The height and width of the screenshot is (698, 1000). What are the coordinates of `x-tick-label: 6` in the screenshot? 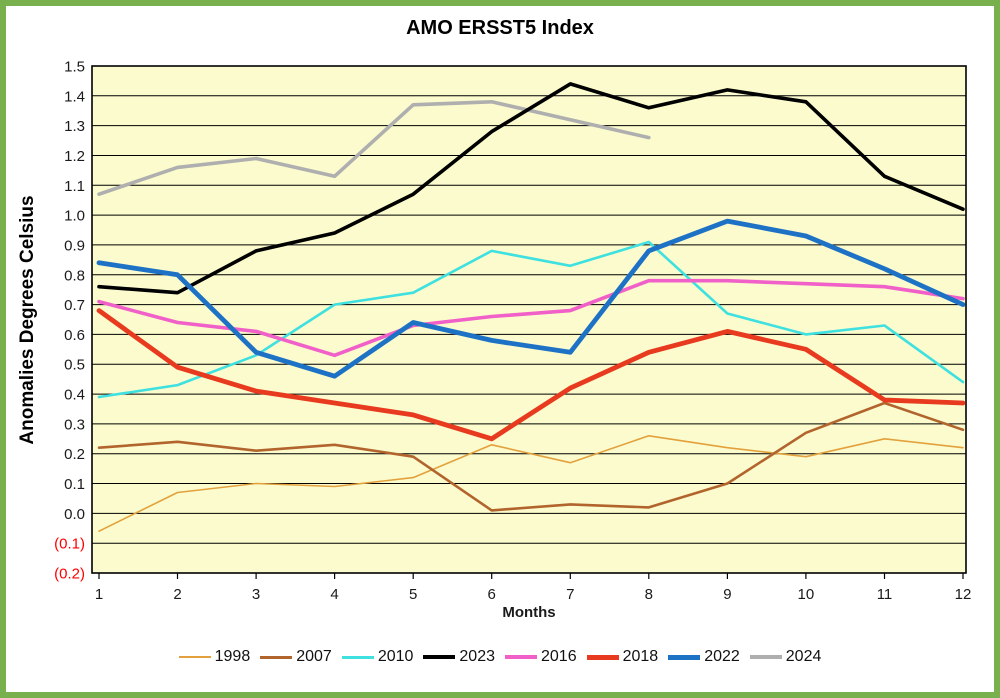 It's located at (492, 594).